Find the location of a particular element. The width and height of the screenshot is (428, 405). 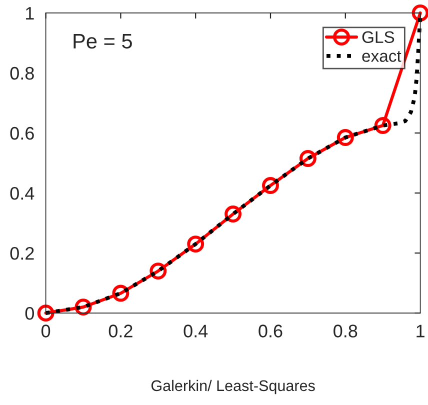

y-tick-label: 0.2 is located at coordinates (22, 253).